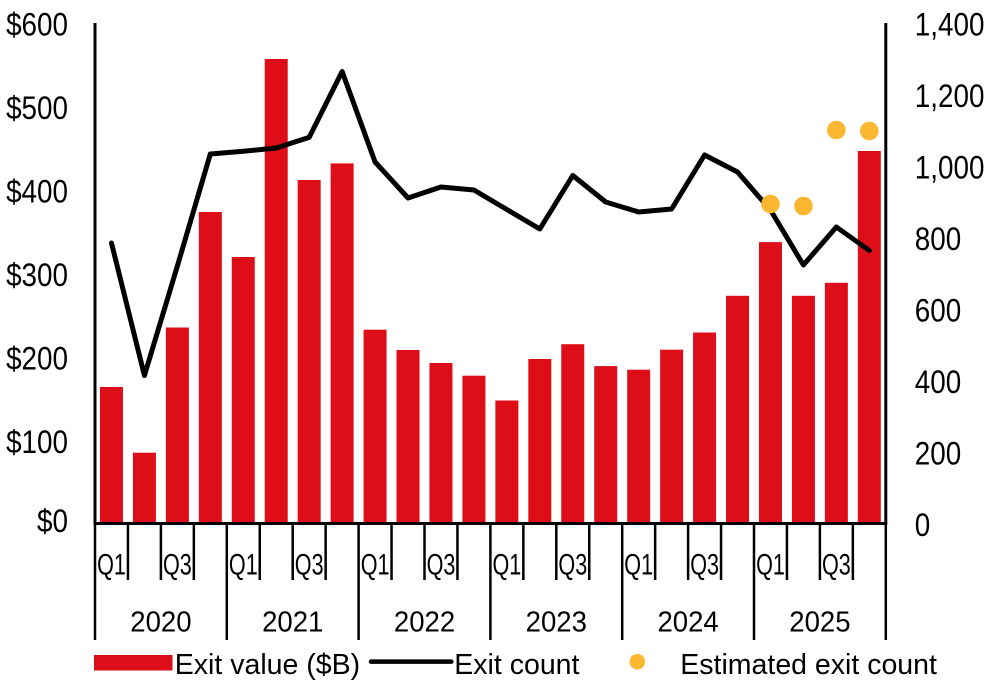  Describe the element at coordinates (37, 359) in the screenshot. I see `svg-text: $200` at that location.